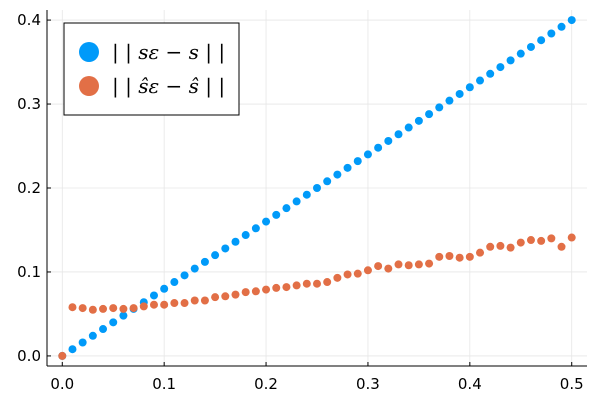  Describe the element at coordinates (368, 384) in the screenshot. I see `x-tick-label: 0.3` at that location.